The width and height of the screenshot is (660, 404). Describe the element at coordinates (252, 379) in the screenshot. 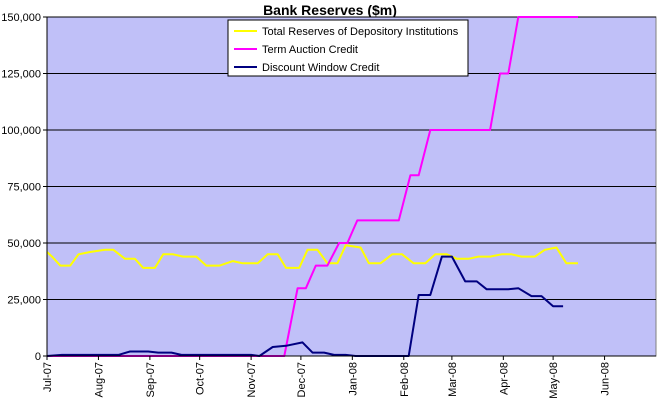

I see `x-tick-label: Nov-07` at that location.